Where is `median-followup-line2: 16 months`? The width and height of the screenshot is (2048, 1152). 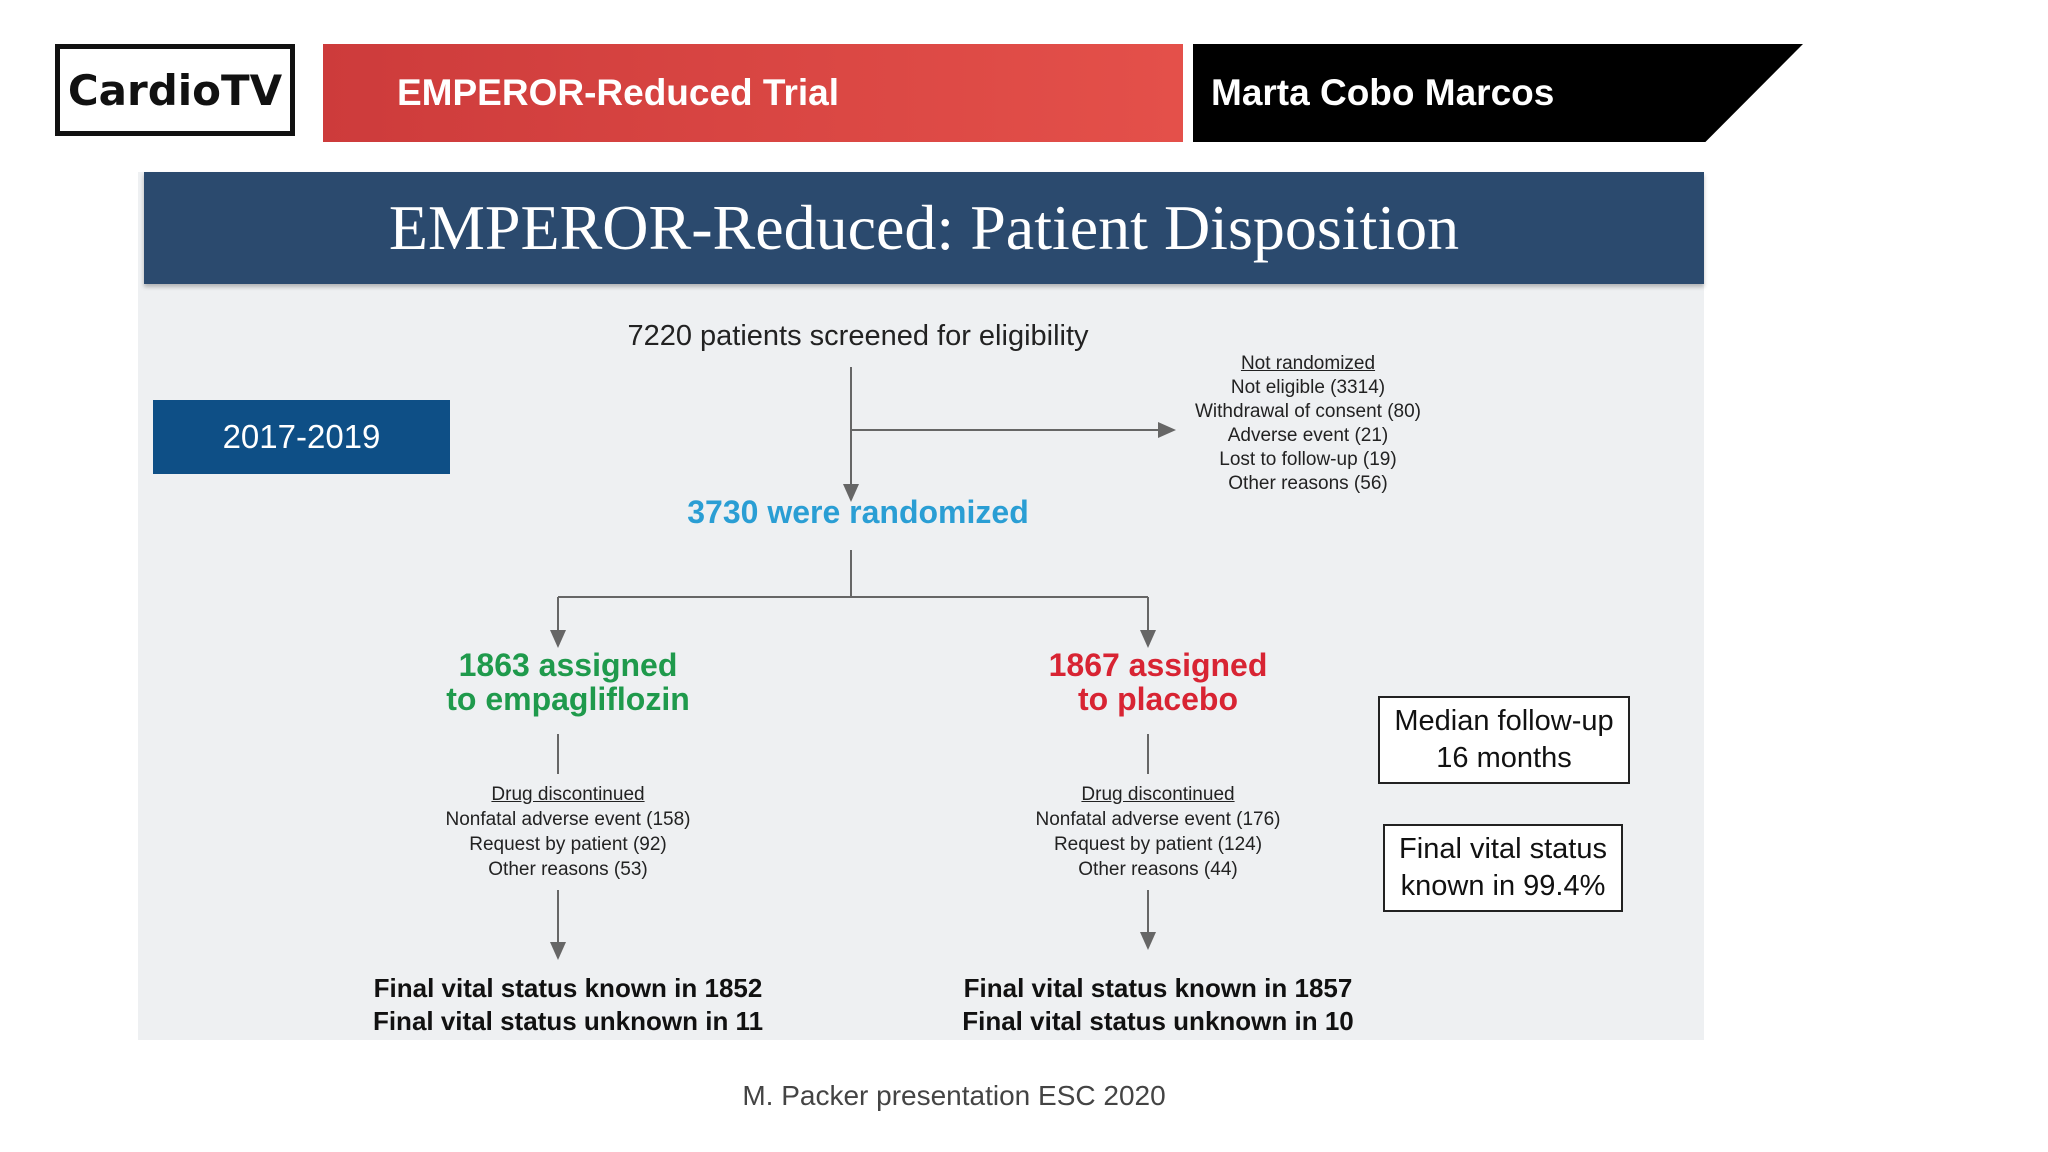 median-followup-line2: 16 months is located at coordinates (1504, 758).